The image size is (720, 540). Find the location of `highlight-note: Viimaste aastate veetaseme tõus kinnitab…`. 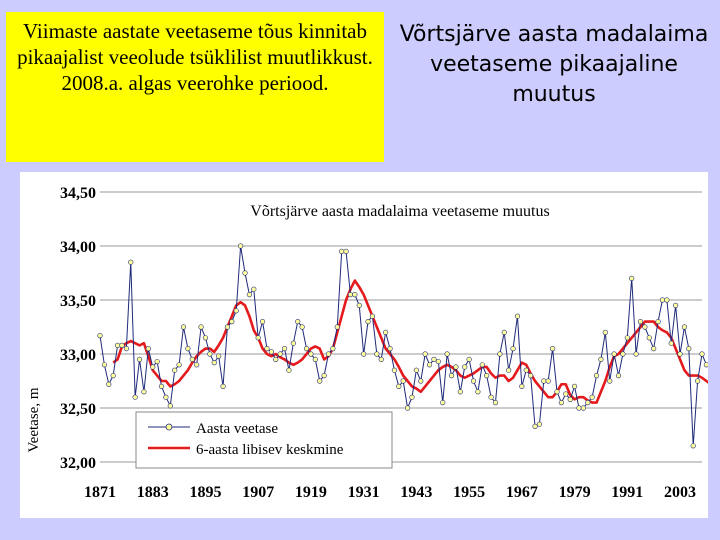

highlight-note: Viimaste aastate veetaseme tõus kinnitab… is located at coordinates (195, 87).